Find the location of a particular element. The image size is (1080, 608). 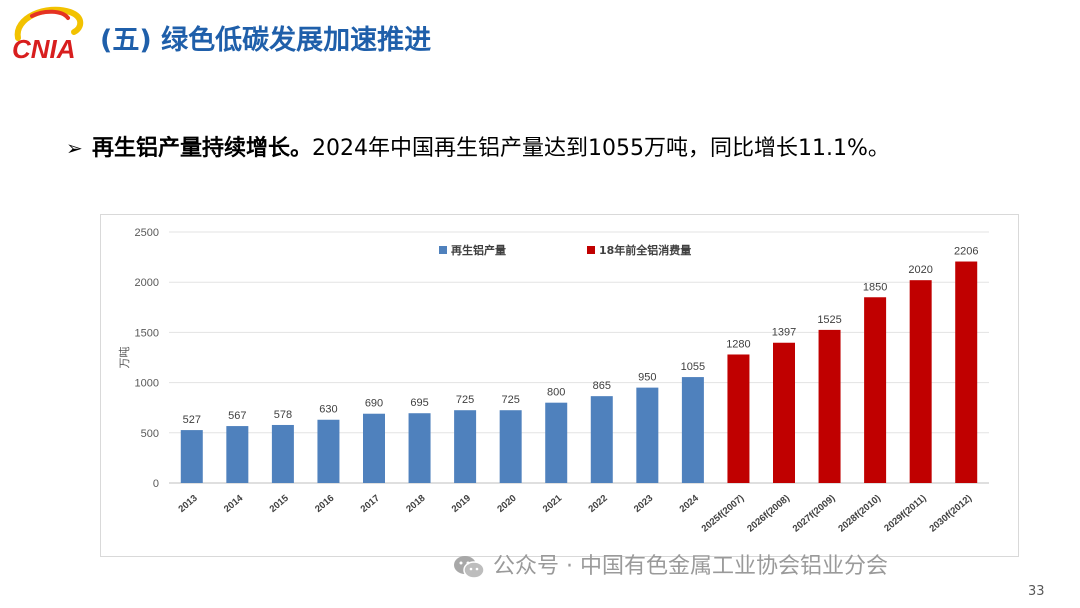

x-tick-label: 2013 is located at coordinates (187, 504).